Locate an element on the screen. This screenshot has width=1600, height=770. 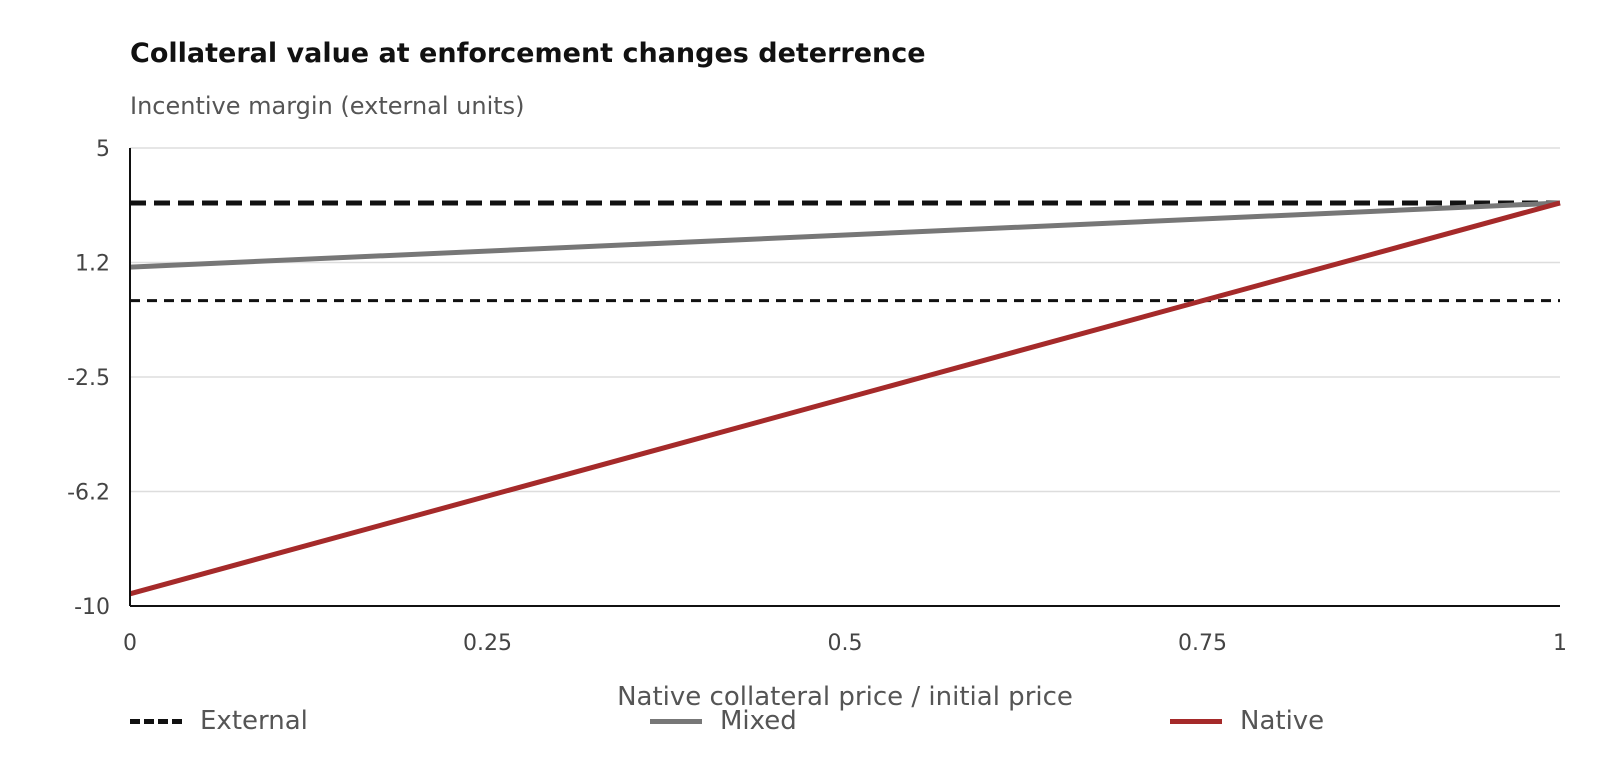
x-tick-label-2: 0.5 is located at coordinates (845, 643).